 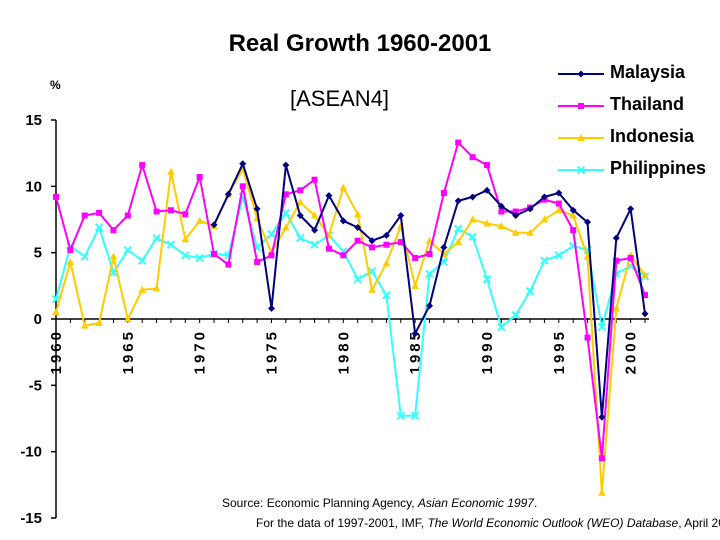 I want to click on source-line1-prefix: Source: Economic Planning Agency,, so click(x=320, y=503).